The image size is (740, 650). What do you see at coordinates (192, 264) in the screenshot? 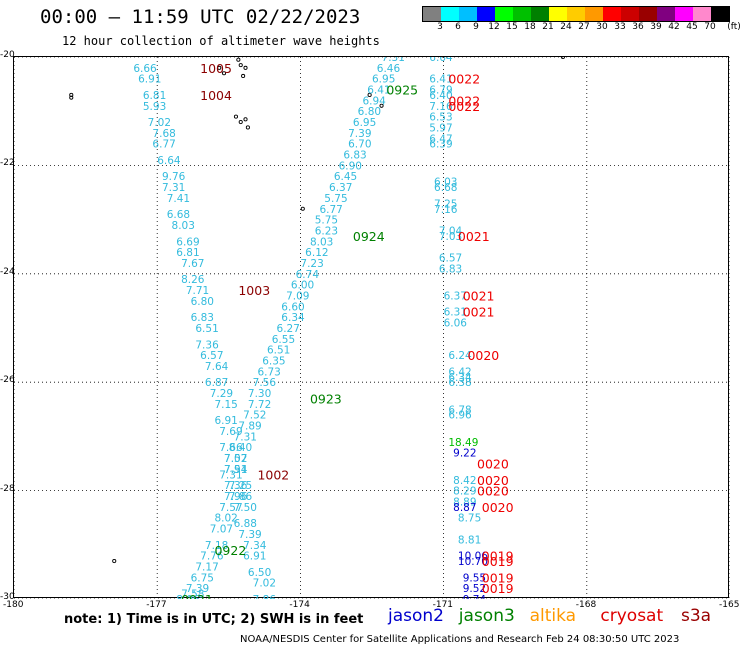
I see `wave-height-label: 7.67` at bounding box center [192, 264].